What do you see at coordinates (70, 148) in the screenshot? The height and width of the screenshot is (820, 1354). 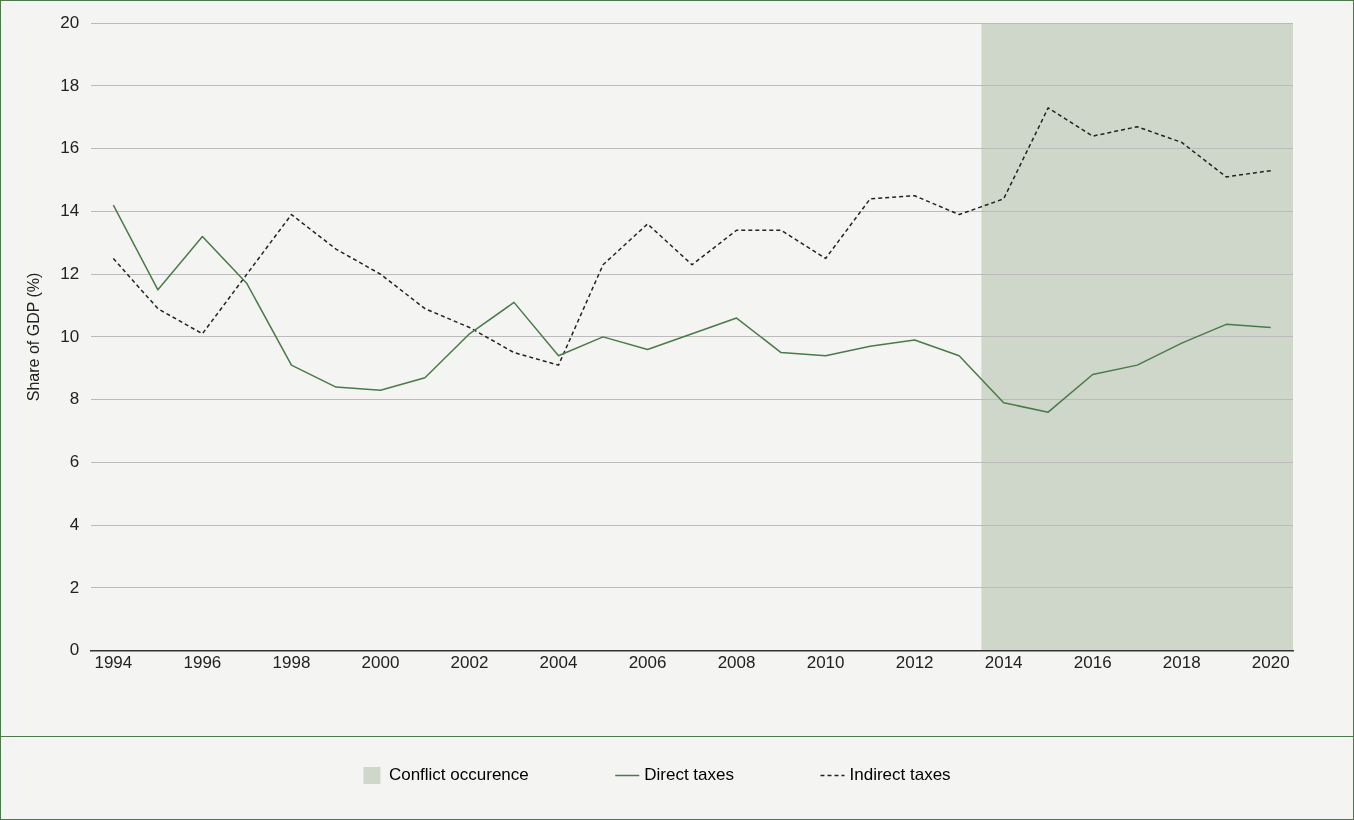 I see `y-tick-label: 16` at bounding box center [70, 148].